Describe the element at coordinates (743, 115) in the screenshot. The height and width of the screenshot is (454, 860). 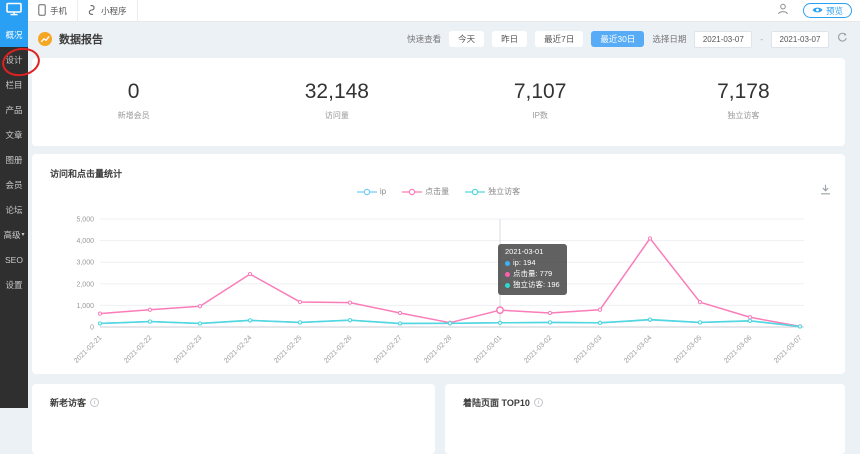
I see `stat-label: 独立访客` at that location.